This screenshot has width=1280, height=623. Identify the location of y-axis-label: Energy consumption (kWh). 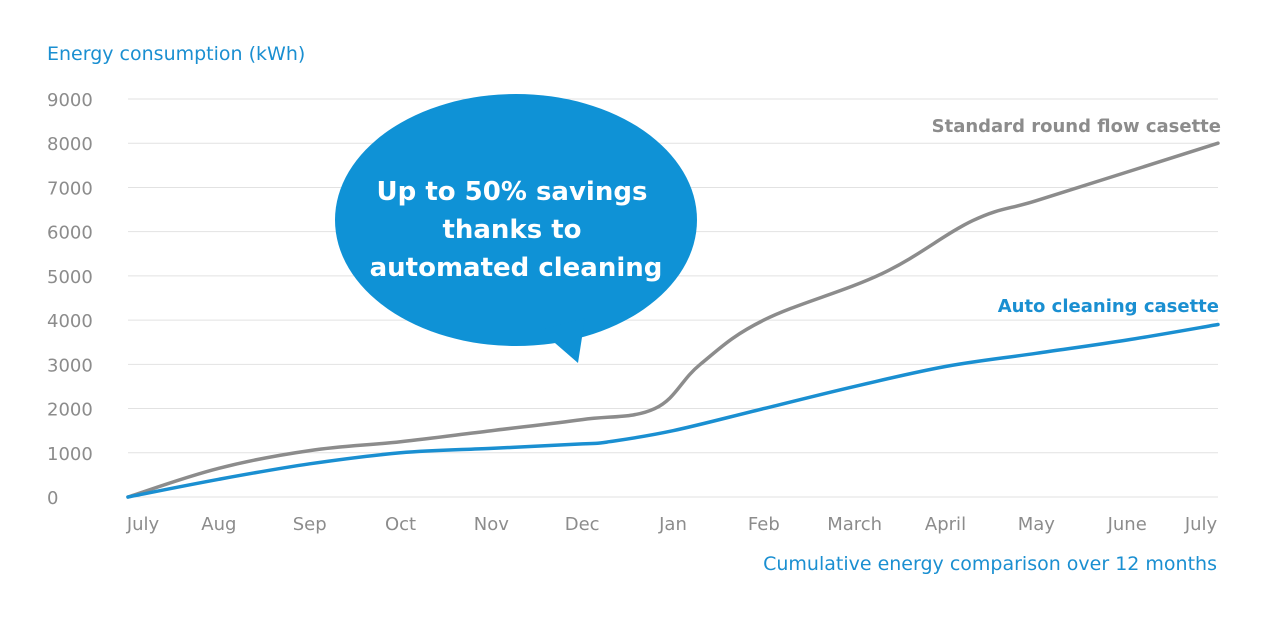
(176, 54).